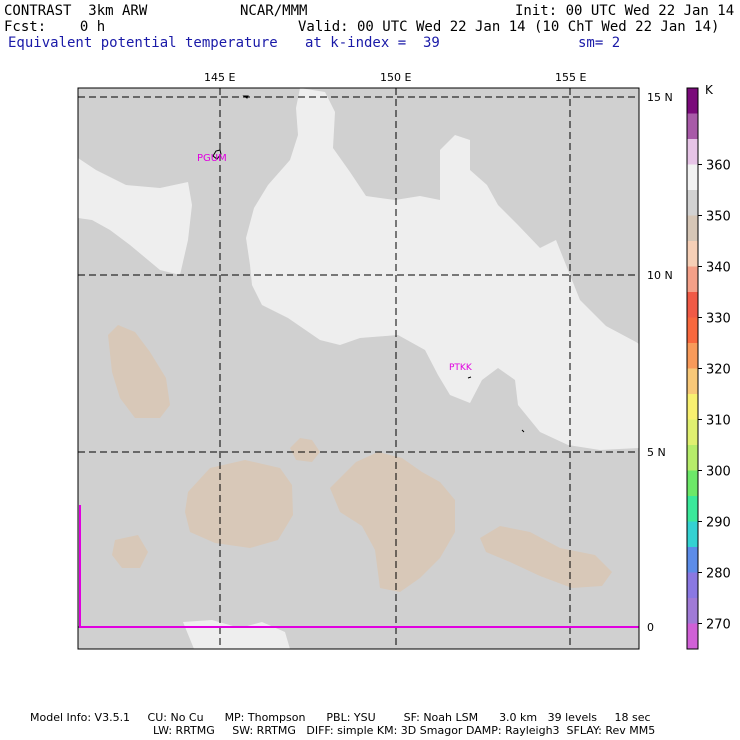  What do you see at coordinates (718, 166) in the screenshot?
I see `colorbar-tick-label: 360` at bounding box center [718, 166].